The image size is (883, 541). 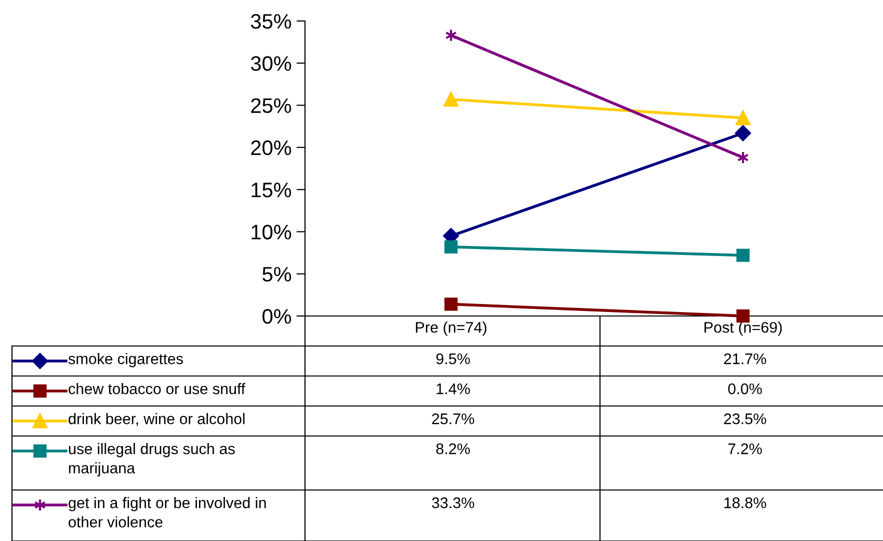 What do you see at coordinates (745, 502) in the screenshot?
I see `data-label: 18.8%` at bounding box center [745, 502].